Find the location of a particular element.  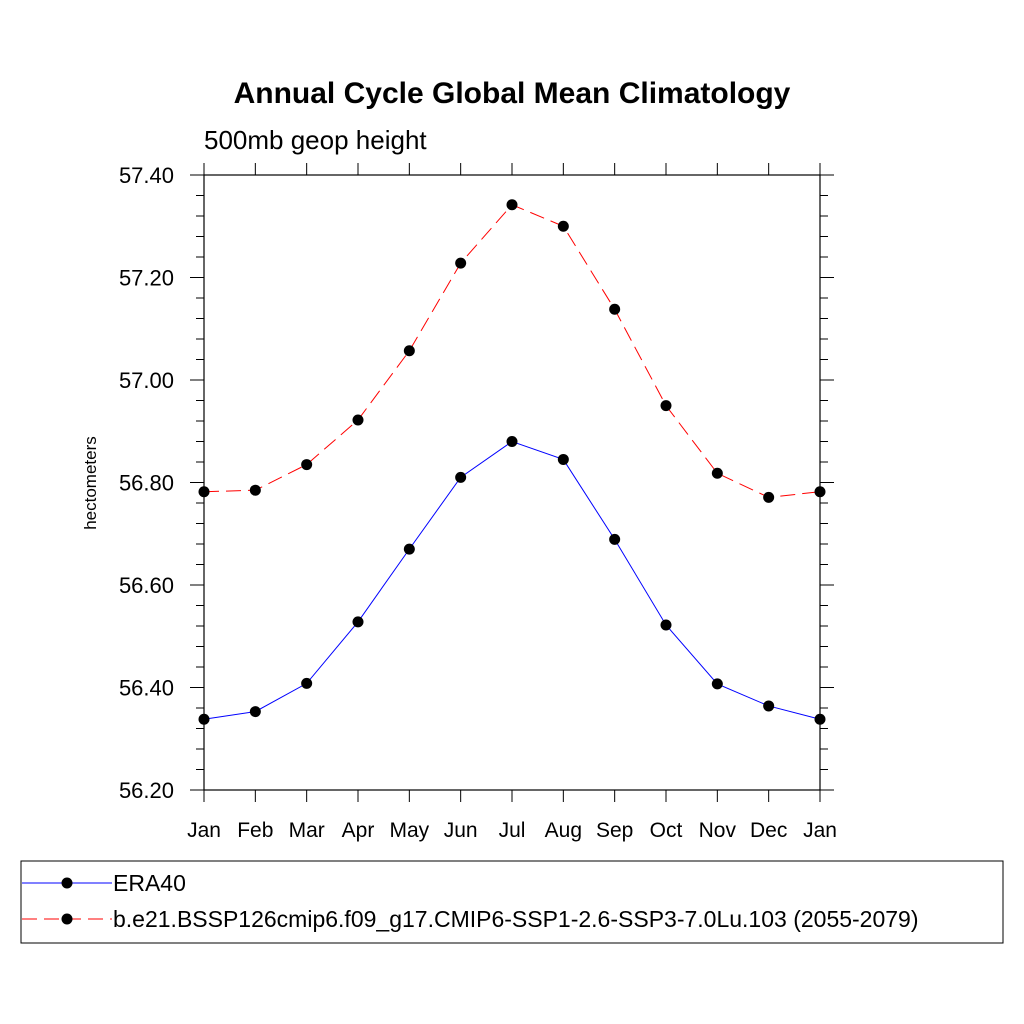

legend-box is located at coordinates (512, 902).